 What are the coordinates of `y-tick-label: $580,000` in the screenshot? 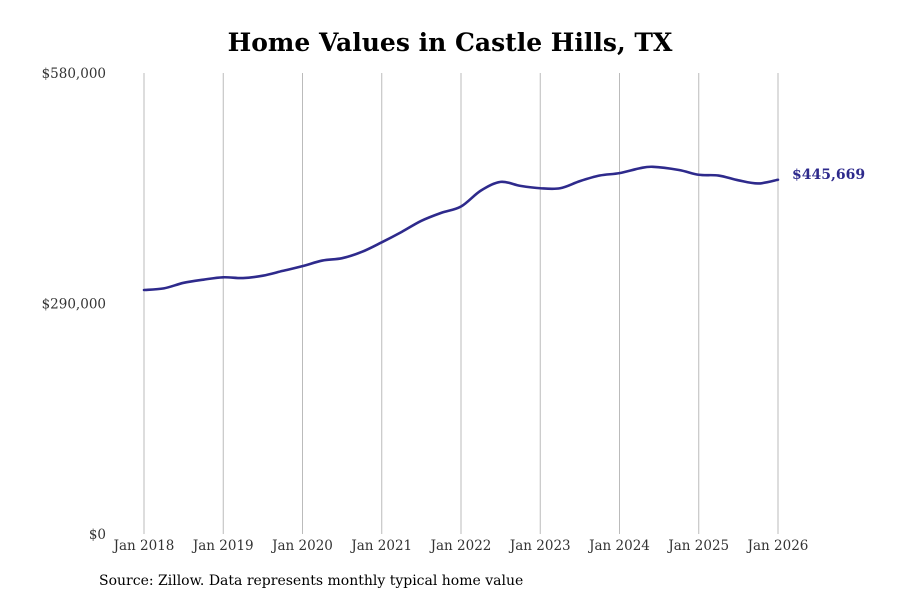 It's located at (74, 74).